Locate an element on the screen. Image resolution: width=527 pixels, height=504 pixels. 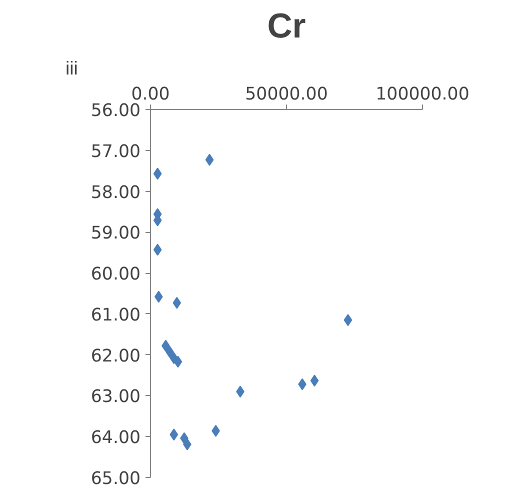
y-tick-label: 63.00 is located at coordinates (115, 397).